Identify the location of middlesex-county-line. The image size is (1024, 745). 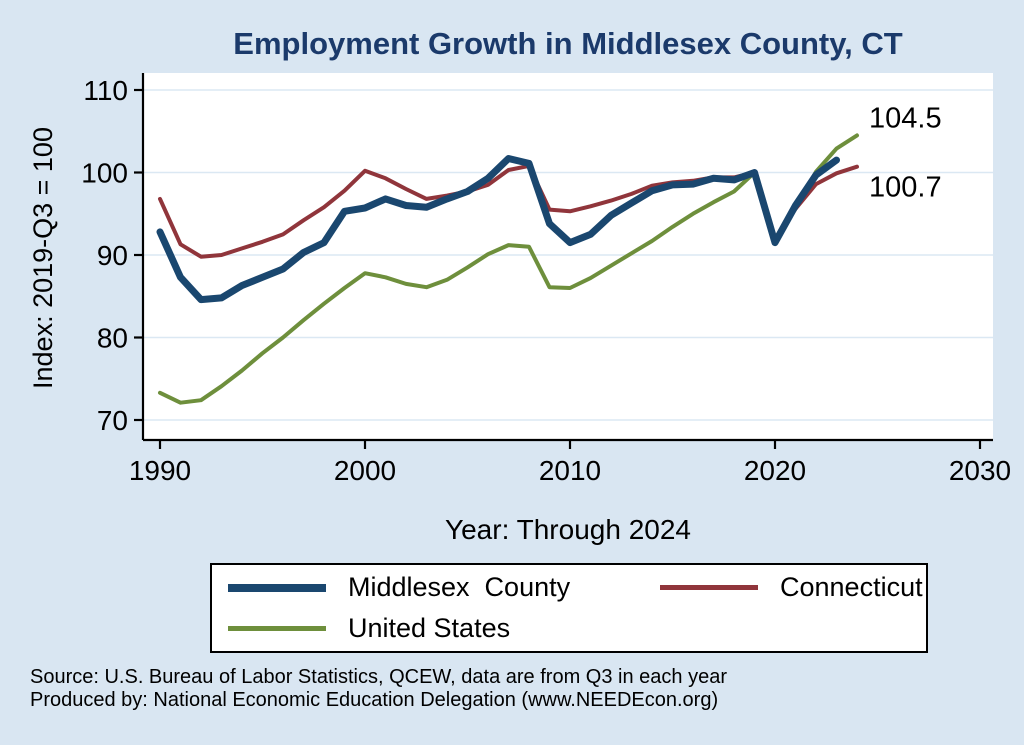
(498, 229).